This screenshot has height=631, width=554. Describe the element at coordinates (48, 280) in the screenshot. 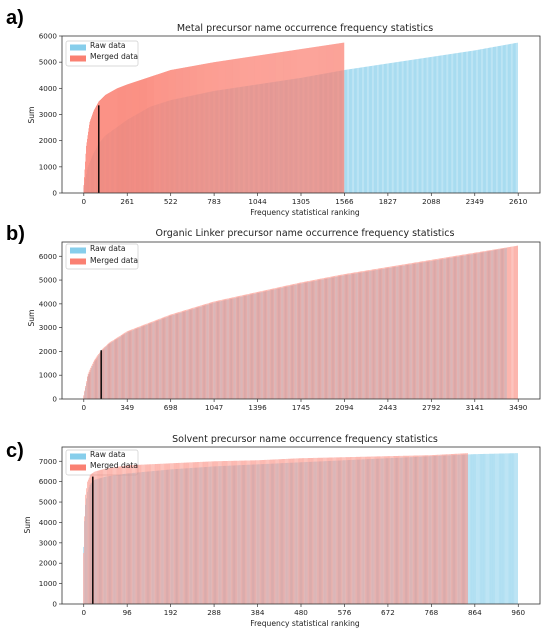

I see `y-tick-label-b: 5000` at that location.